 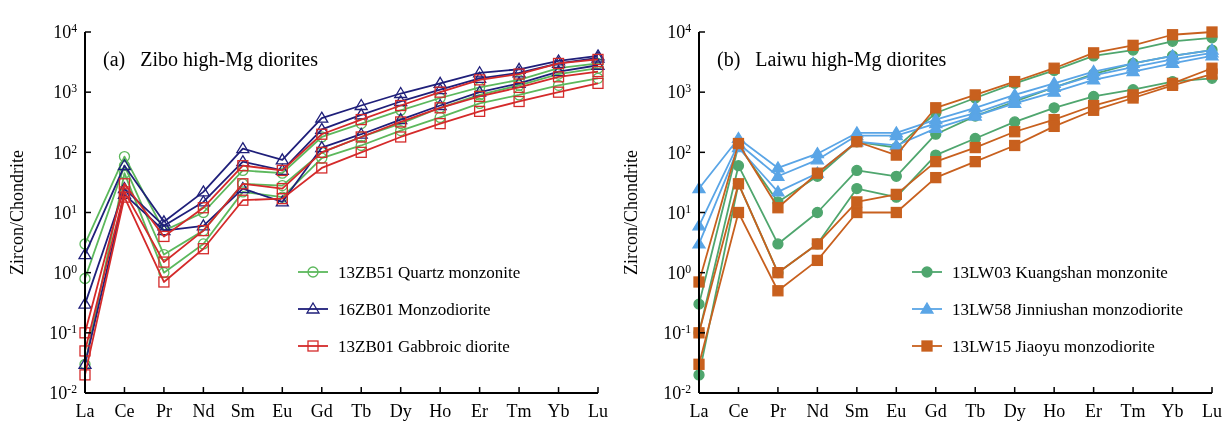 I want to click on legend-label: 13ZB01 Gabbroic diorite, so click(x=424, y=346).